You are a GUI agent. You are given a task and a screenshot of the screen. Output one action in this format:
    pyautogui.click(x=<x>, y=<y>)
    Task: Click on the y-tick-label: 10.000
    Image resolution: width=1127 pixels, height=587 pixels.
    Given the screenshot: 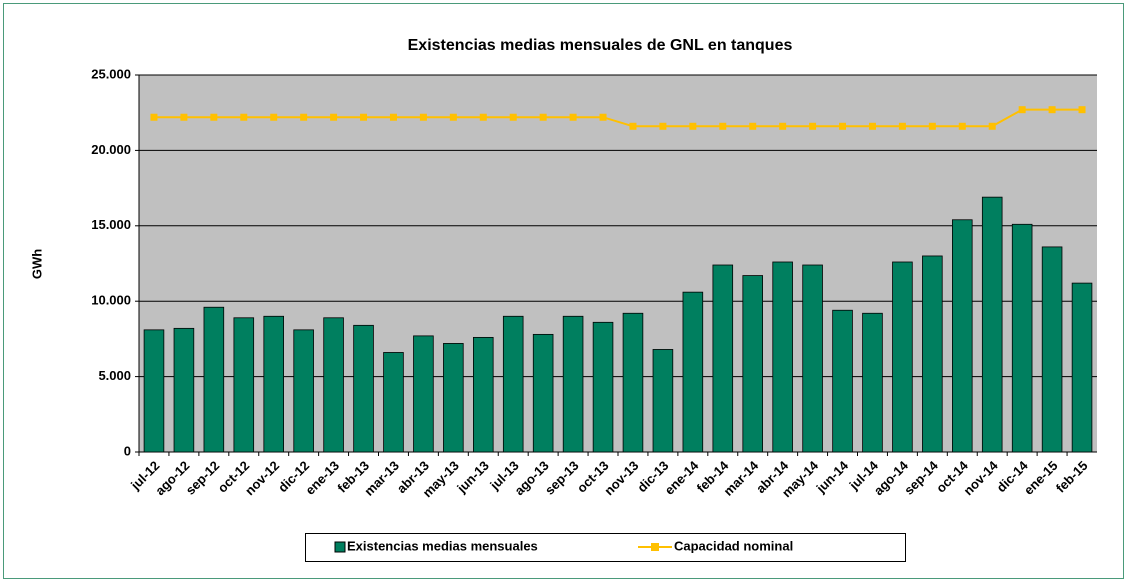 What is the action you would take?
    pyautogui.click(x=111, y=300)
    